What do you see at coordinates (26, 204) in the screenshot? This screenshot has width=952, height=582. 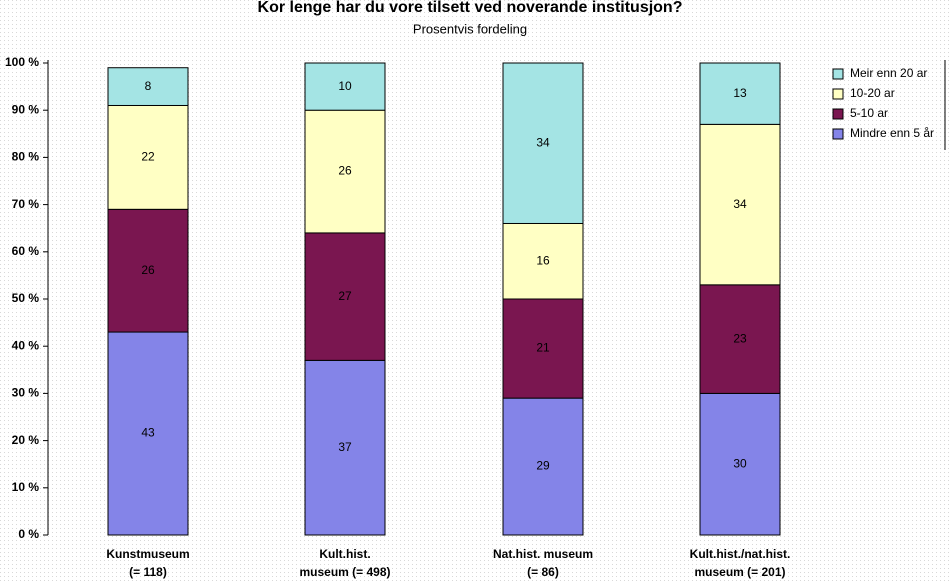 I see `y-tick-label: 70 %` at bounding box center [26, 204].